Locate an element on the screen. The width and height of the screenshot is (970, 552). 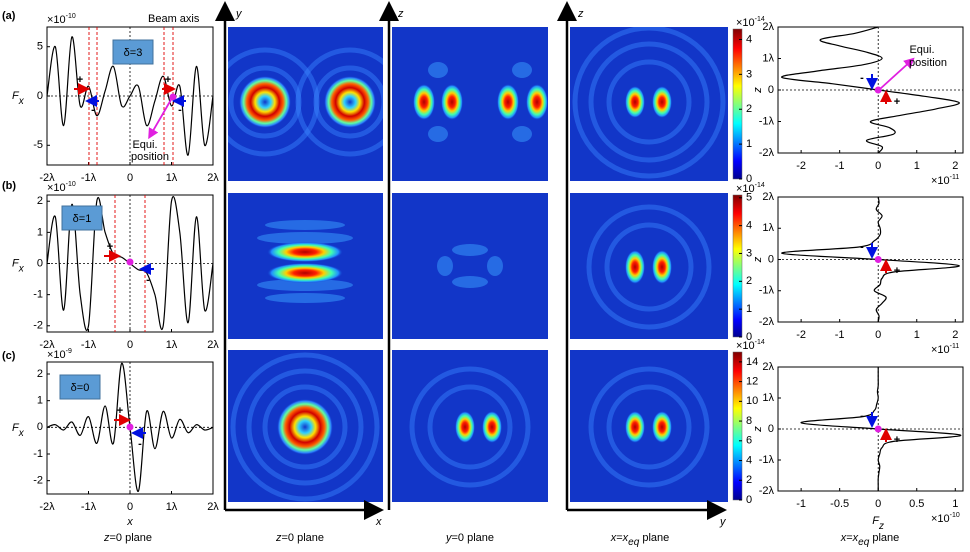
x-tick-label: 1 is located at coordinates (955, 504).